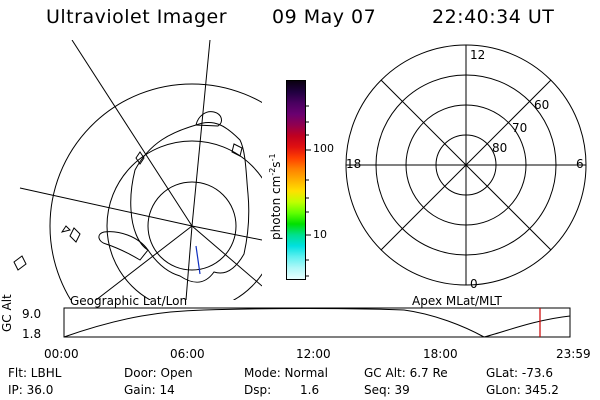  I want to click on mlt-line, so click(466, 165).